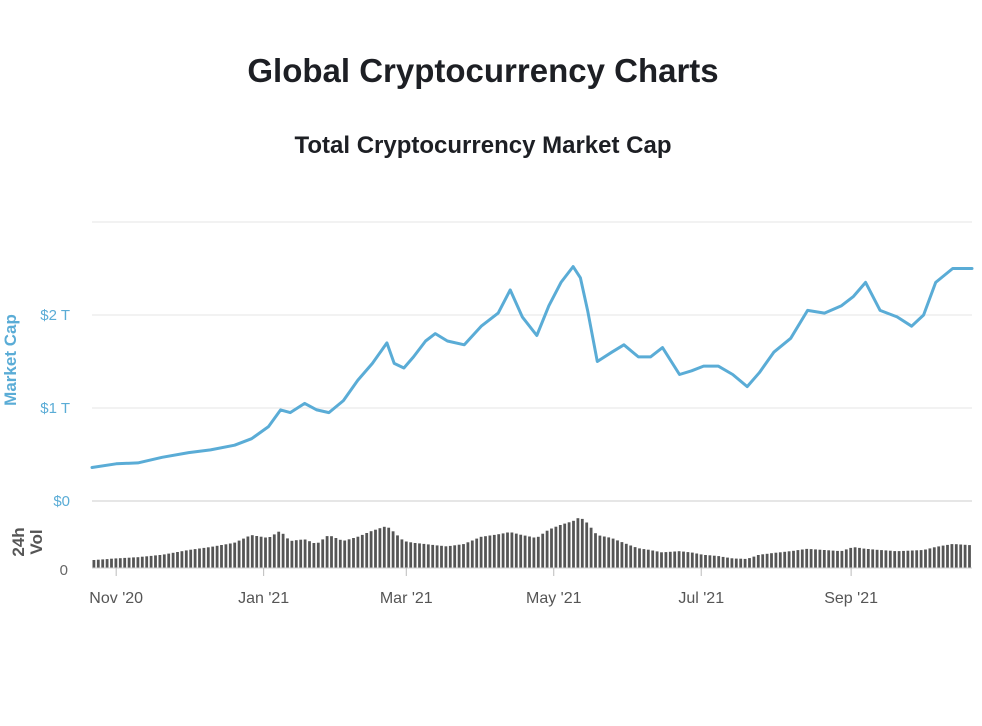  I want to click on y-tick-label: $2 T, so click(55, 315).